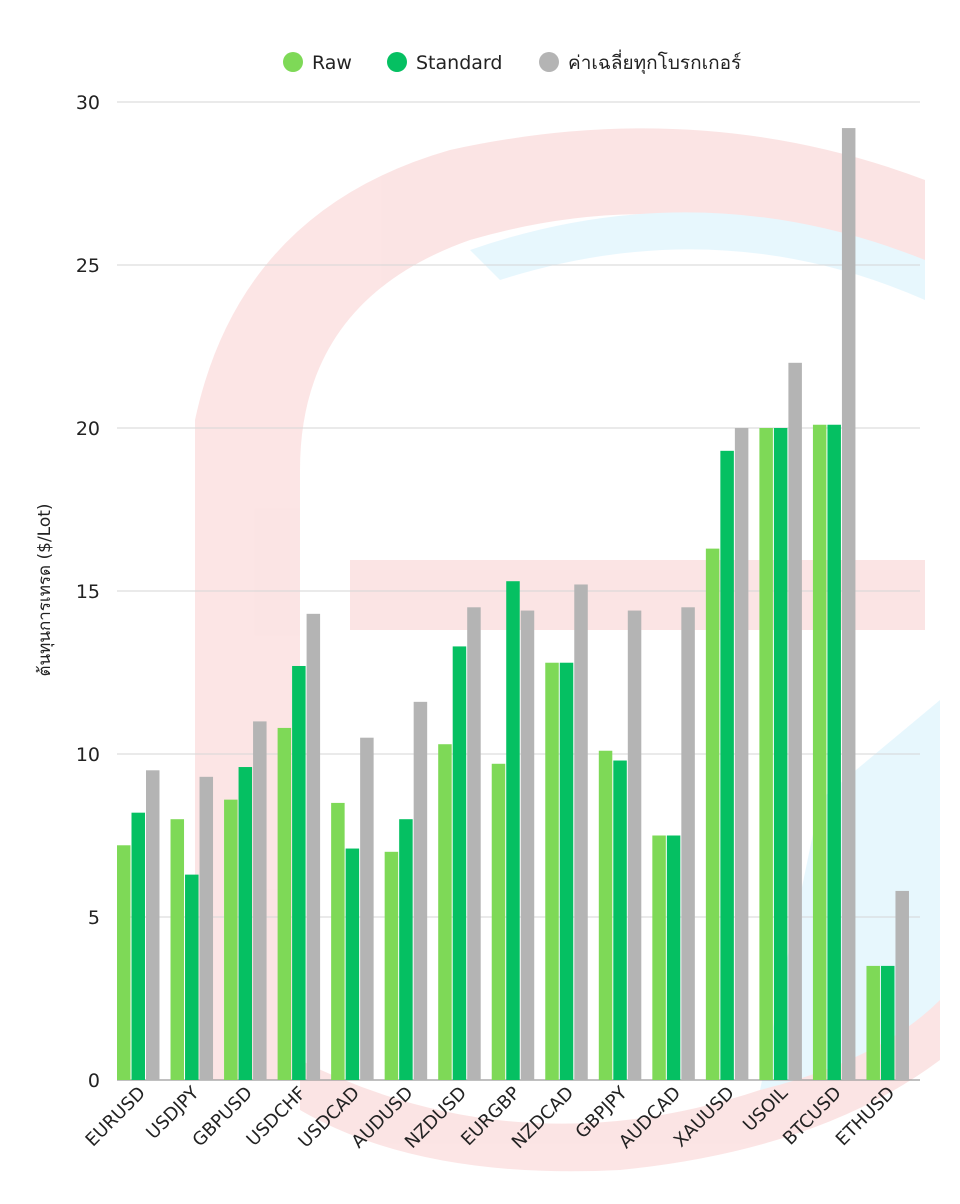 Image resolution: width=960 pixels, height=1204 pixels. I want to click on bar-raw-audusd, so click(391, 965).